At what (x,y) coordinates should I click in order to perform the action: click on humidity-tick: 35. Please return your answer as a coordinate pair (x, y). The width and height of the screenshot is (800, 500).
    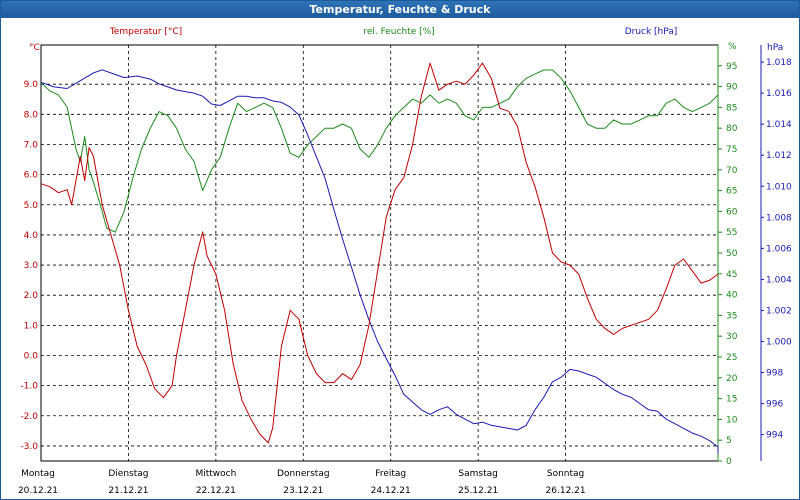
    Looking at the image, I should click on (731, 316).